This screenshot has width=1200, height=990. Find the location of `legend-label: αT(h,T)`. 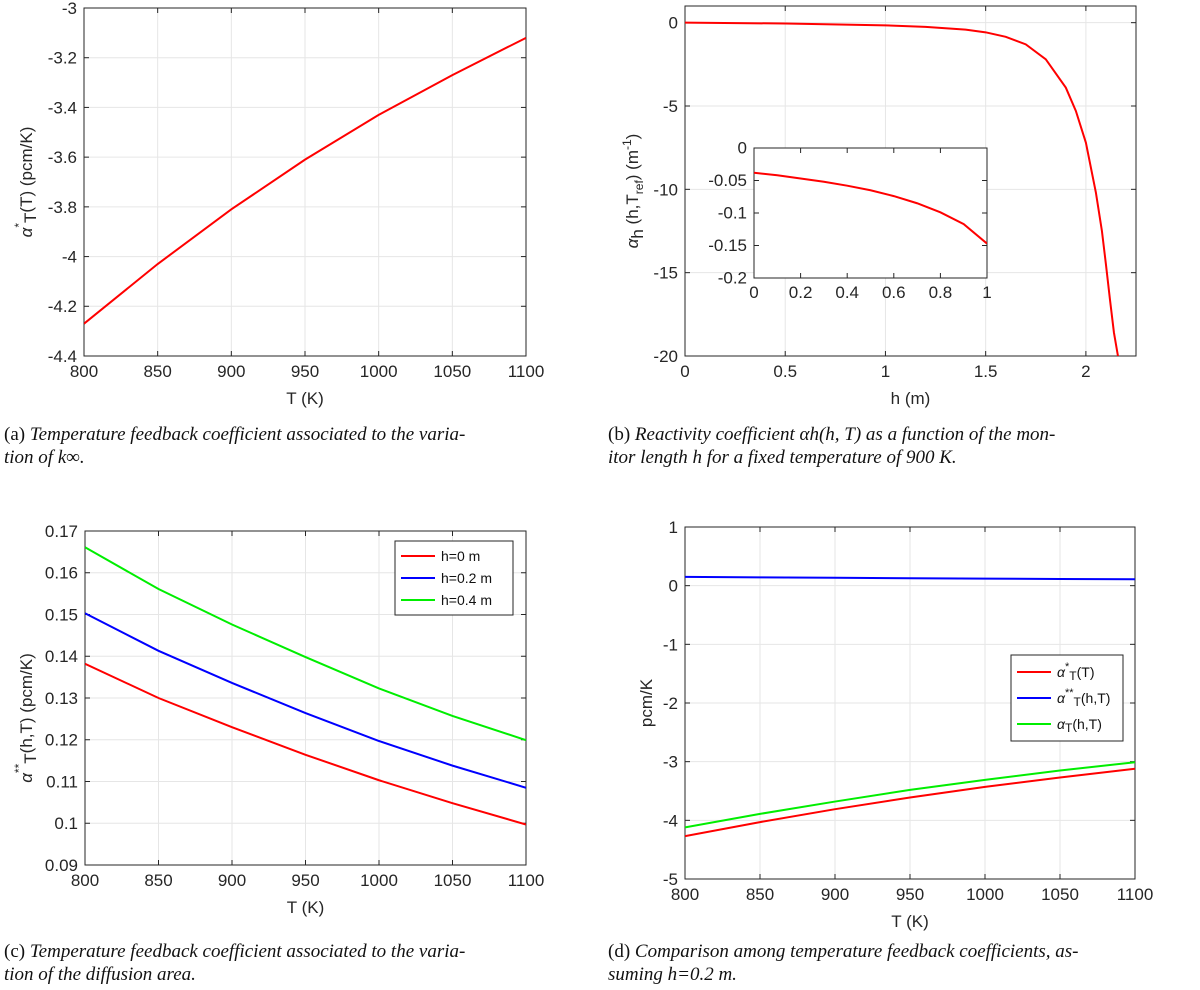

legend-label: αT(h,T) is located at coordinates (1079, 725).